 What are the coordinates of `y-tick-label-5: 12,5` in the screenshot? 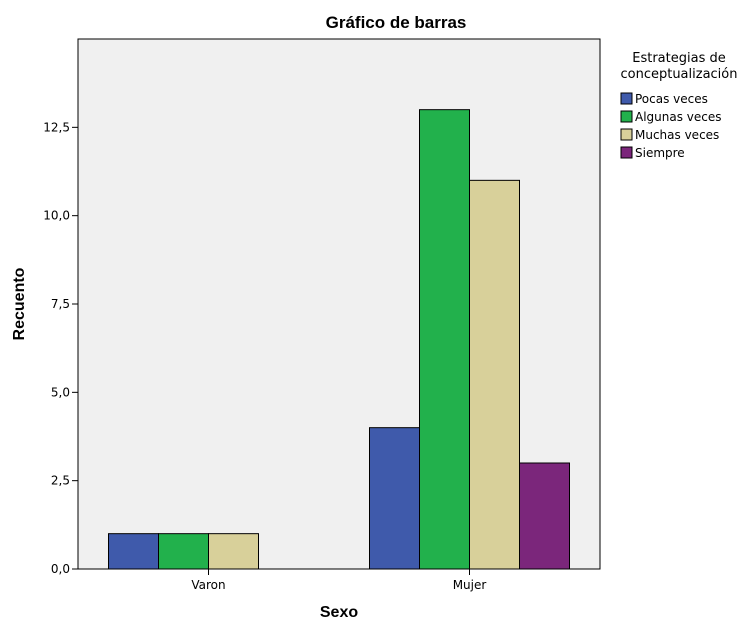 It's located at (56, 127).